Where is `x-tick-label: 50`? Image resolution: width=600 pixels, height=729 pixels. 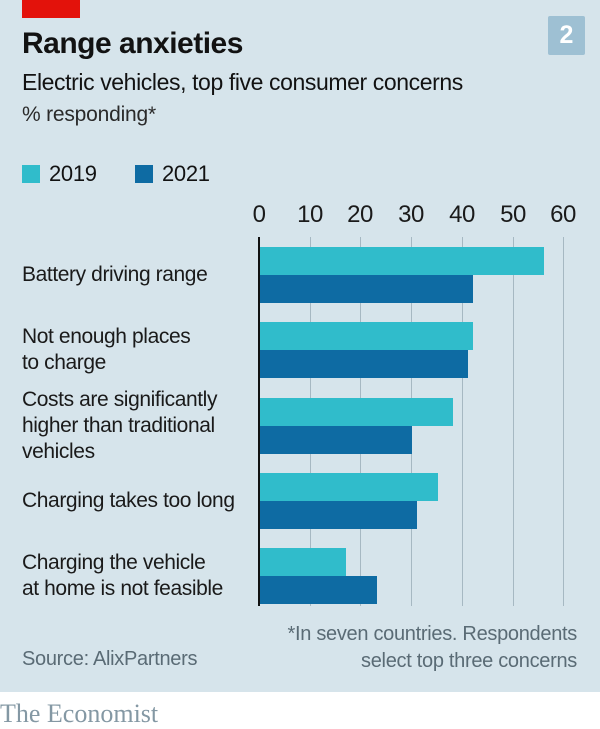
x-tick-label: 50 is located at coordinates (513, 214).